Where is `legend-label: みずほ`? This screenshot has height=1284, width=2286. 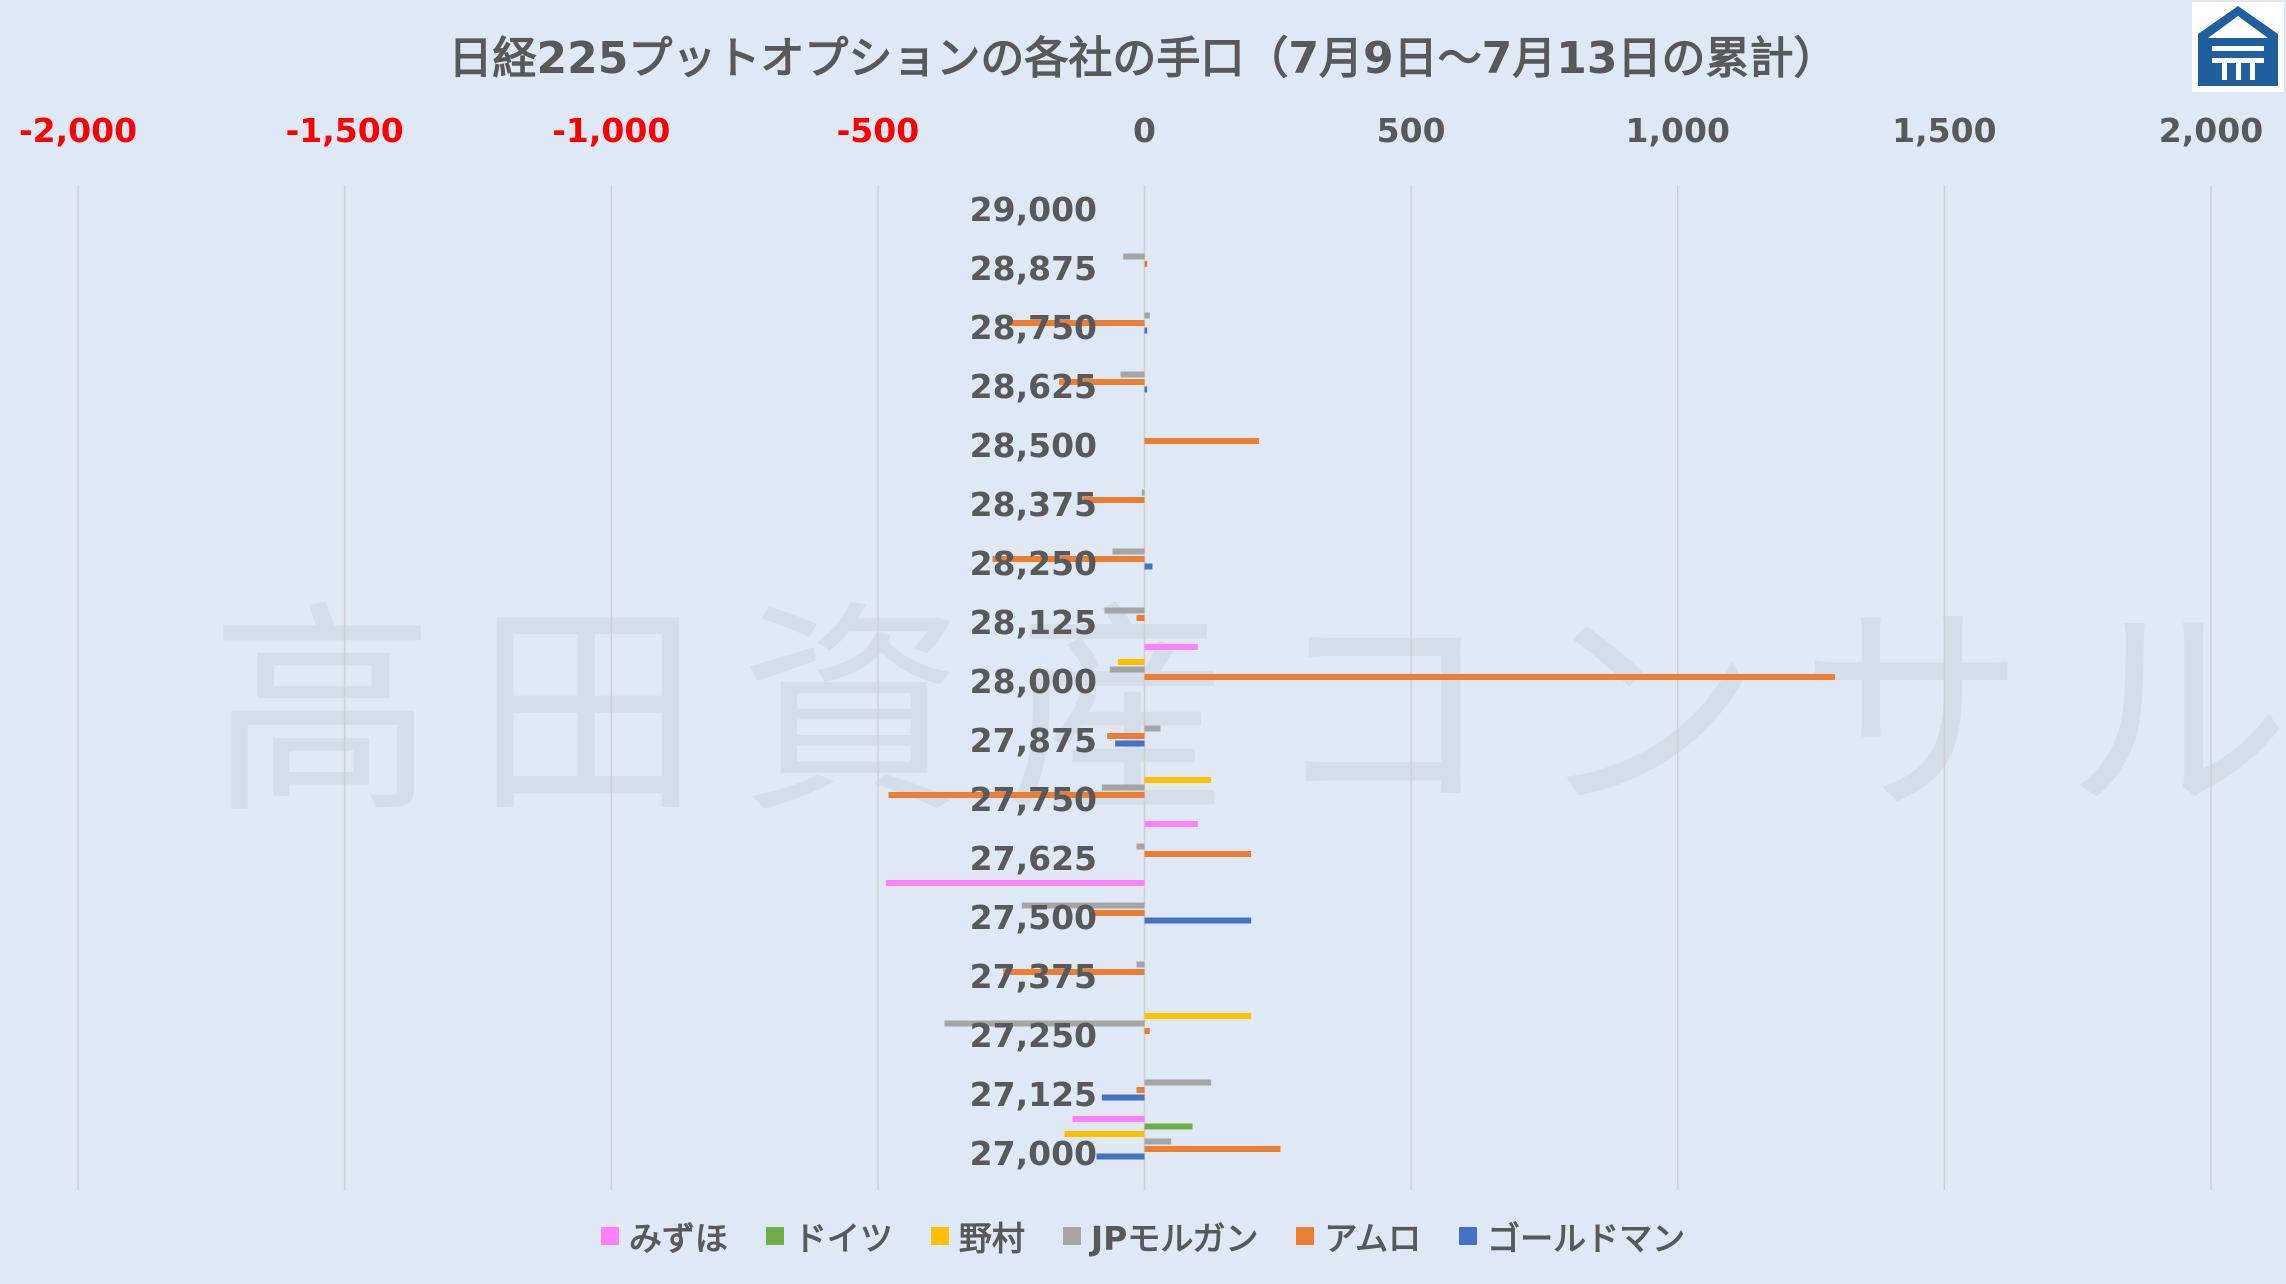 legend-label: みずほ is located at coordinates (678, 1238).